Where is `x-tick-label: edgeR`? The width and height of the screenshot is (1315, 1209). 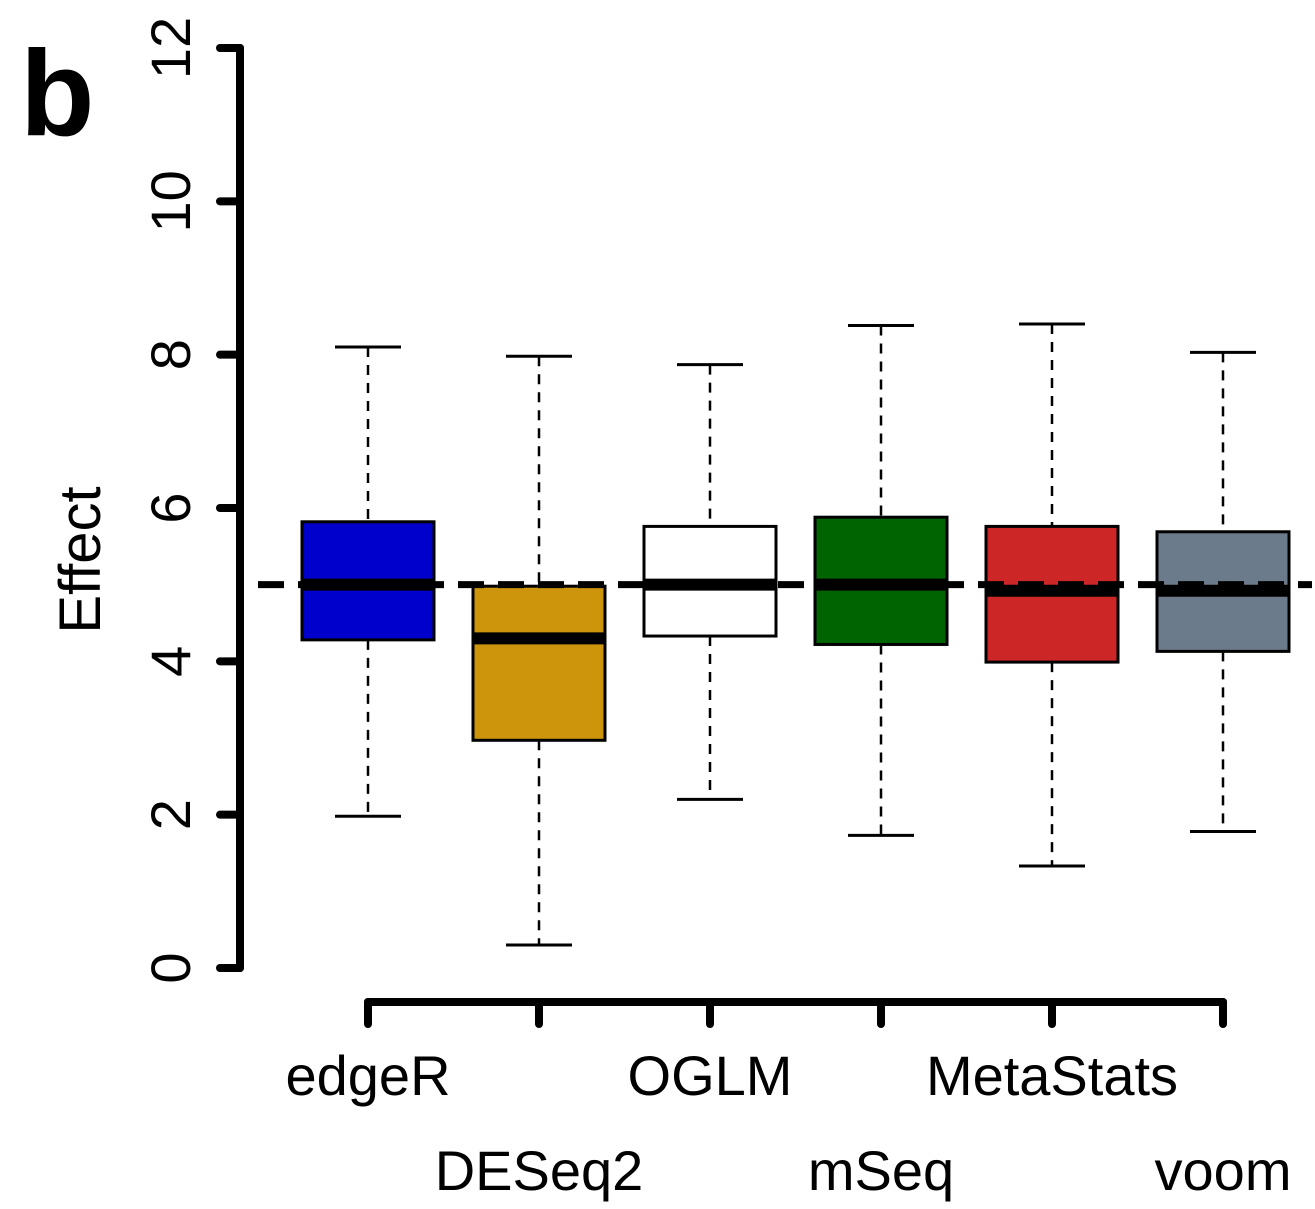 x-tick-label: edgeR is located at coordinates (367, 1075).